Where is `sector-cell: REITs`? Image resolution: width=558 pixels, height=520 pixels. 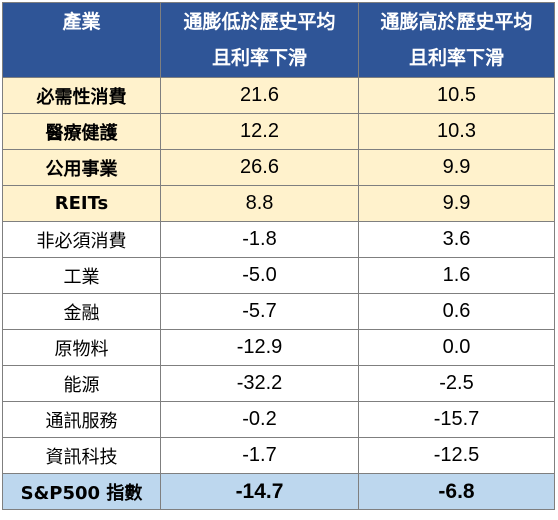
sector-cell: REITs is located at coordinates (81, 203).